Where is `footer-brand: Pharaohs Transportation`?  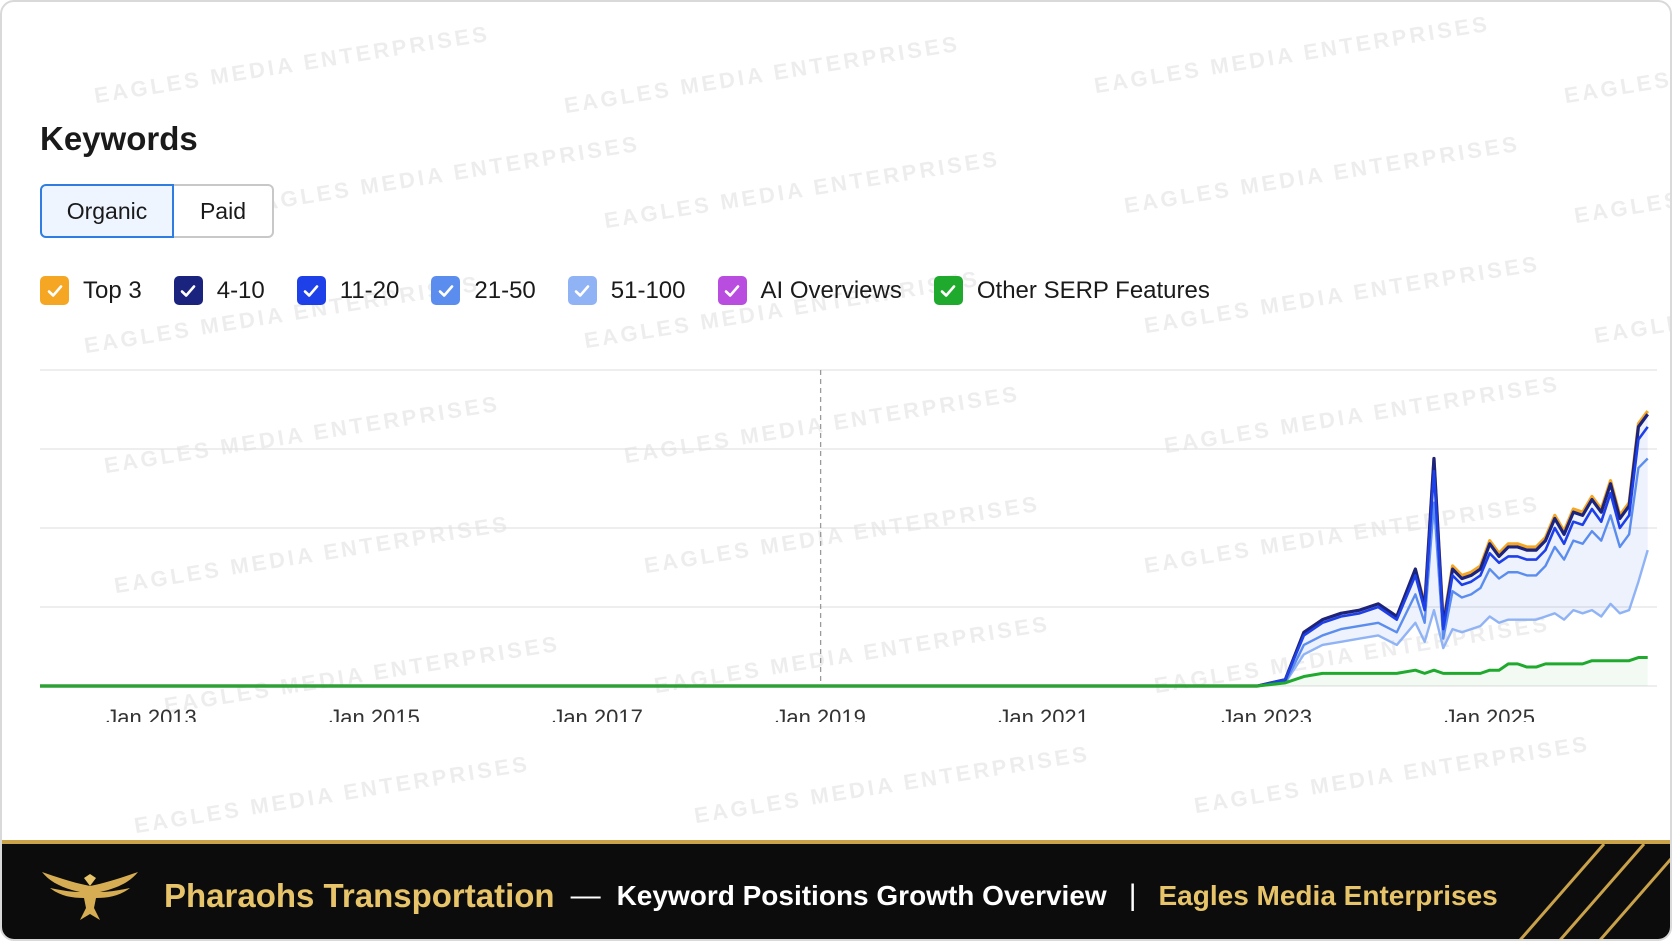 footer-brand: Pharaohs Transportation is located at coordinates (359, 895).